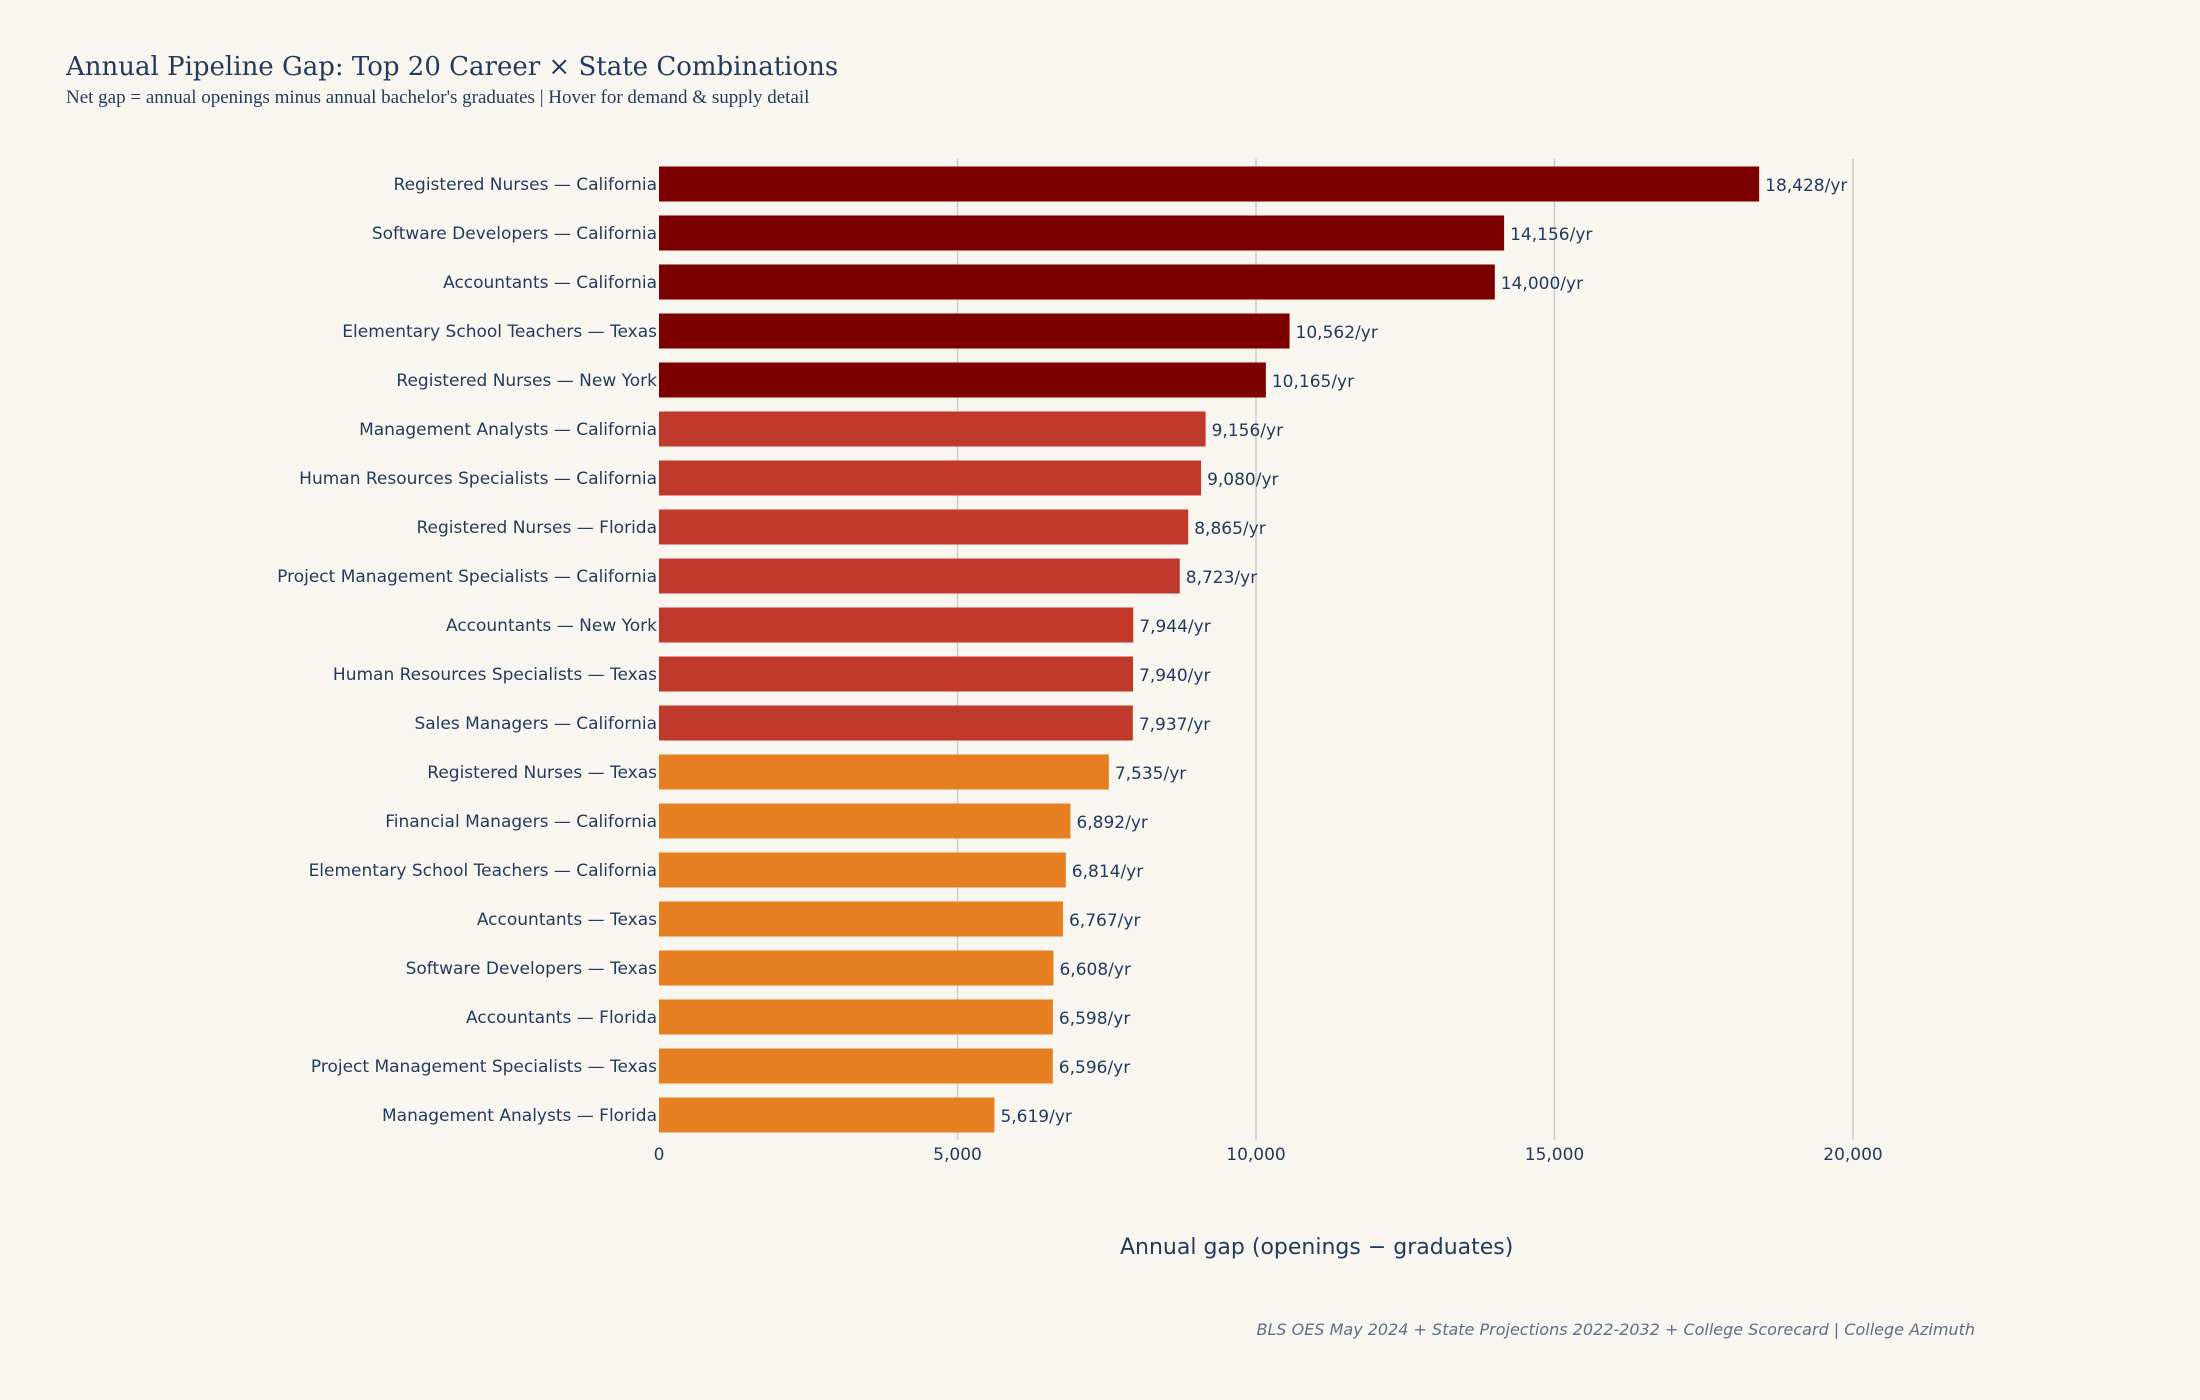 This screenshot has height=1400, width=2200. Describe the element at coordinates (1104, 921) in the screenshot. I see `data-label: 6,767/yr` at that location.